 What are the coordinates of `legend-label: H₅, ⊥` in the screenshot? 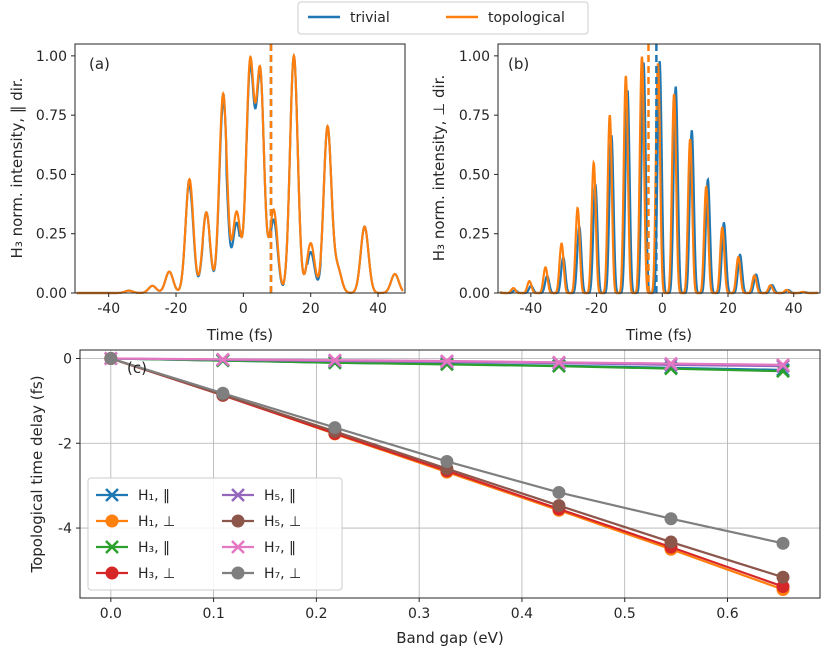 It's located at (282, 522).